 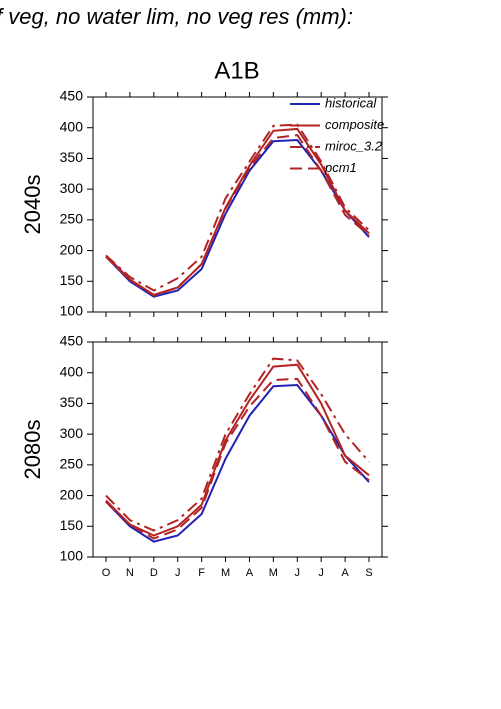 What do you see at coordinates (368, 573) in the screenshot?
I see `x-tick-label: S` at bounding box center [368, 573].